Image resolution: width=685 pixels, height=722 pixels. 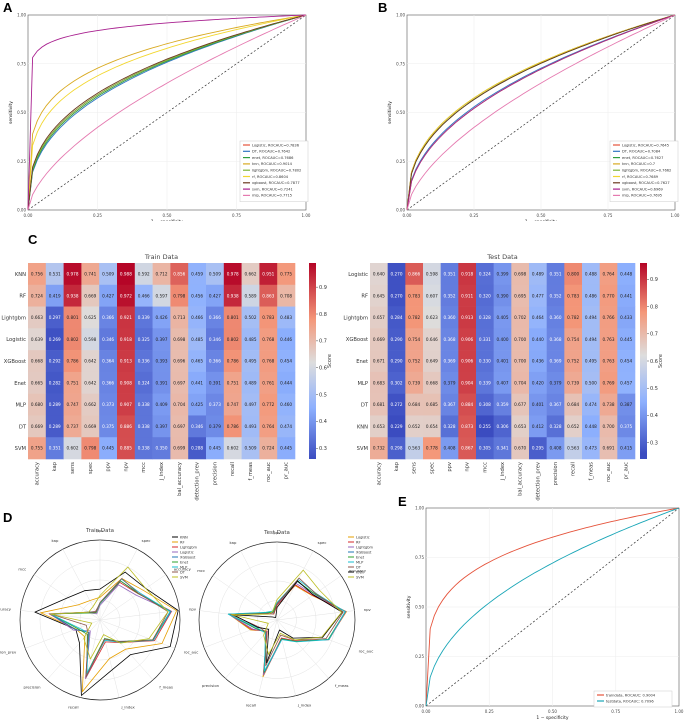 I want to click on y-tick-label: 0.00, so click(x=400, y=210).